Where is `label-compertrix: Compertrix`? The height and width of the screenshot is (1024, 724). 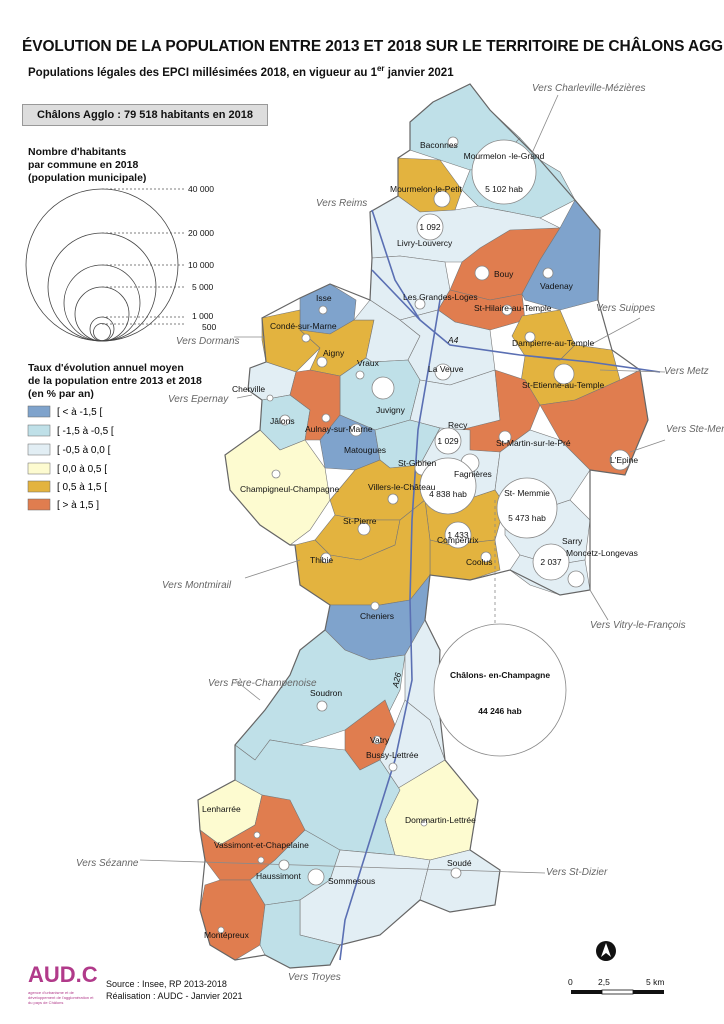
label-compertrix: Compertrix is located at coordinates (458, 540).